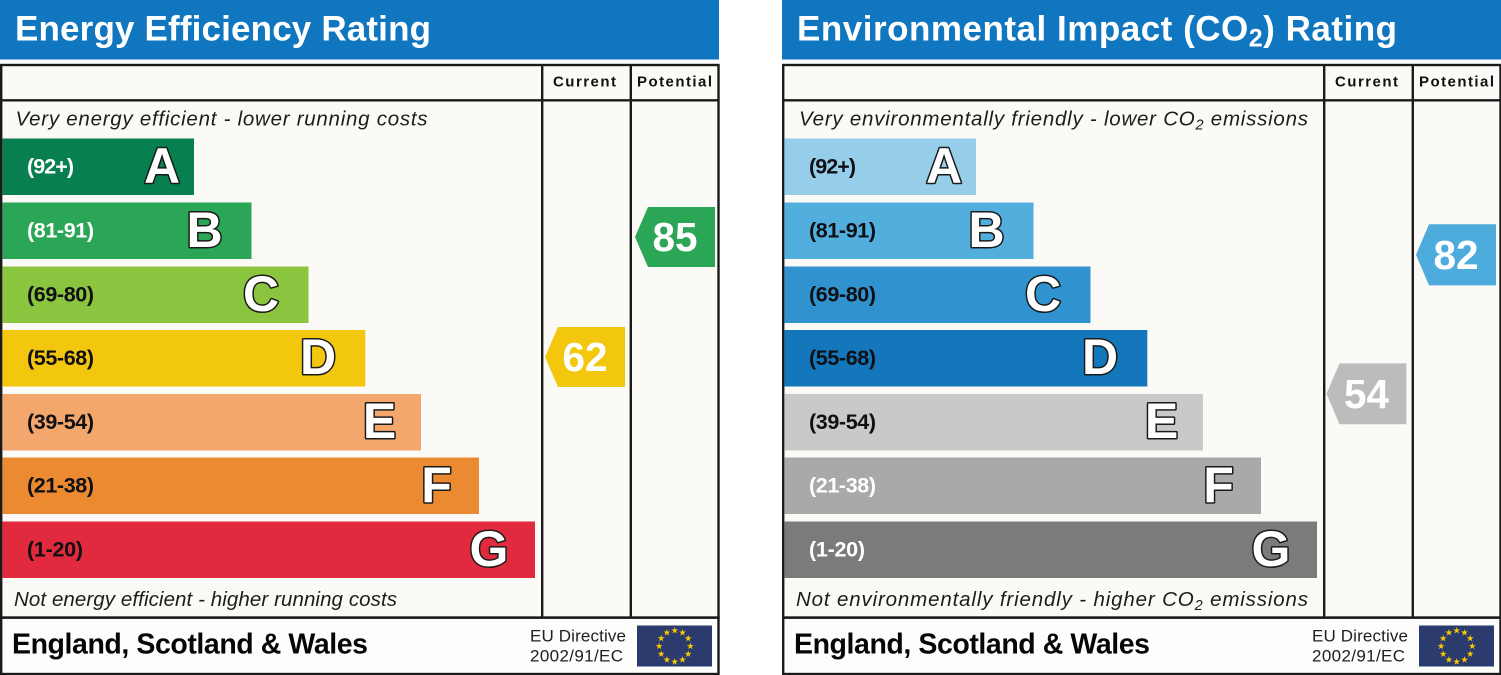  I want to click on svg-text: 82, so click(1455, 255).